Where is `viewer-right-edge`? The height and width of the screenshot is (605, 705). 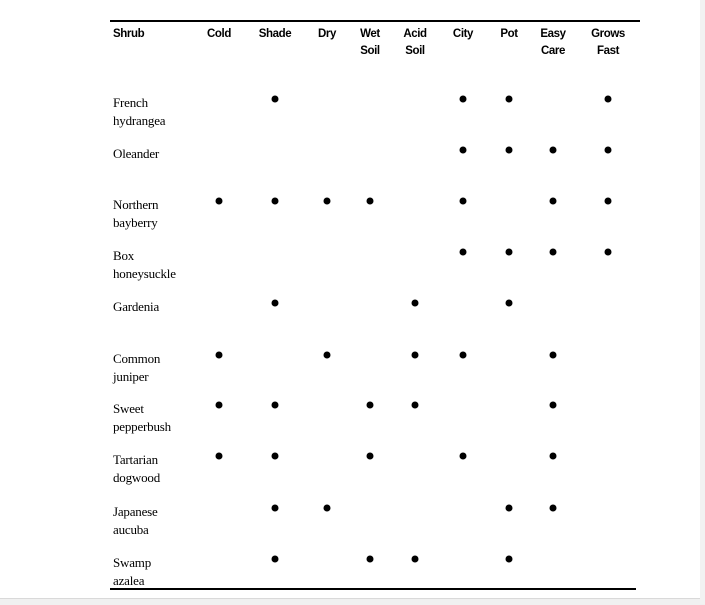
viewer-right-edge is located at coordinates (702, 302).